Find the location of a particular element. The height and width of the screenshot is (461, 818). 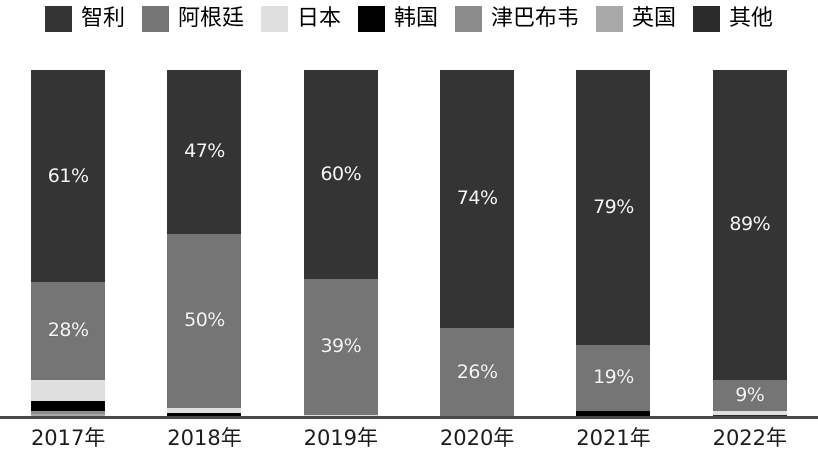

legend-label: 智利 is located at coordinates (102, 18).